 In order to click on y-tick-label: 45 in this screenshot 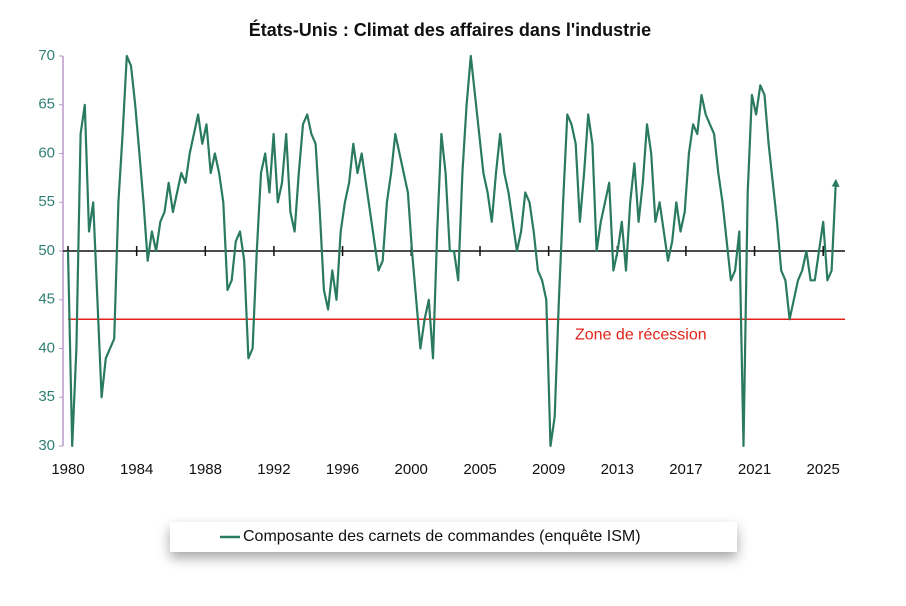, I will do `click(46, 299)`.